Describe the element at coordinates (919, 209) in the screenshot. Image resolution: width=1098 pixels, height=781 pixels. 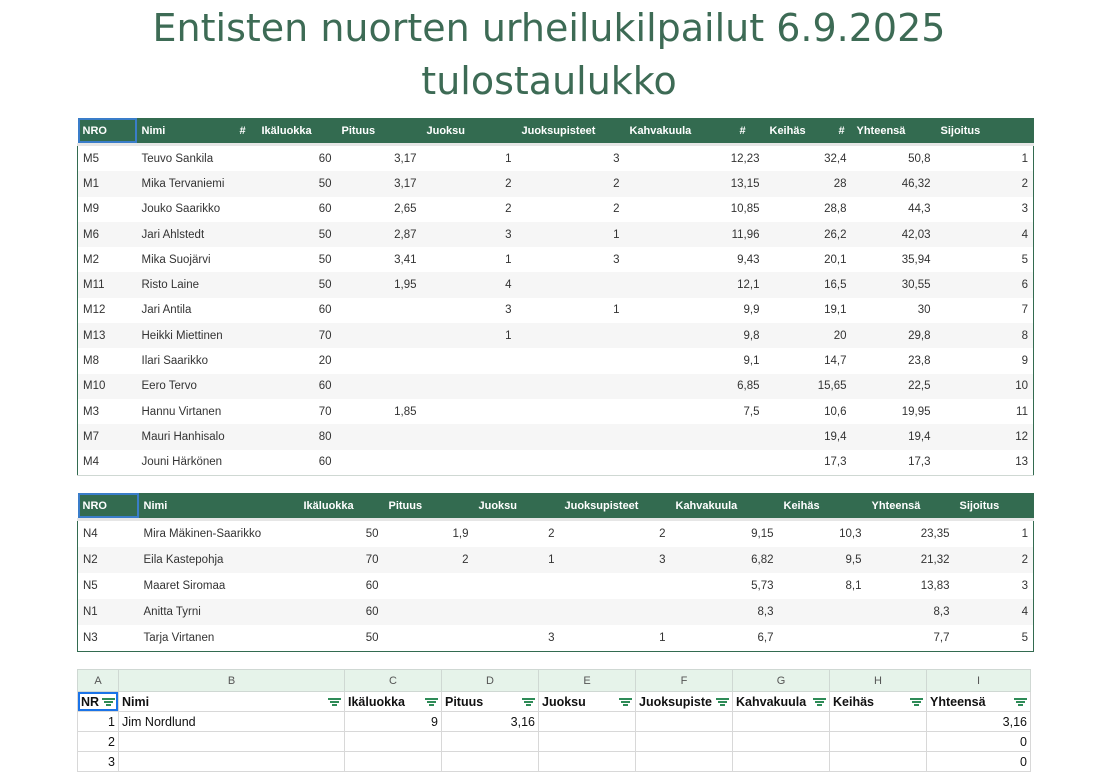
I see `men-cell-yhteensa: 44,3` at that location.